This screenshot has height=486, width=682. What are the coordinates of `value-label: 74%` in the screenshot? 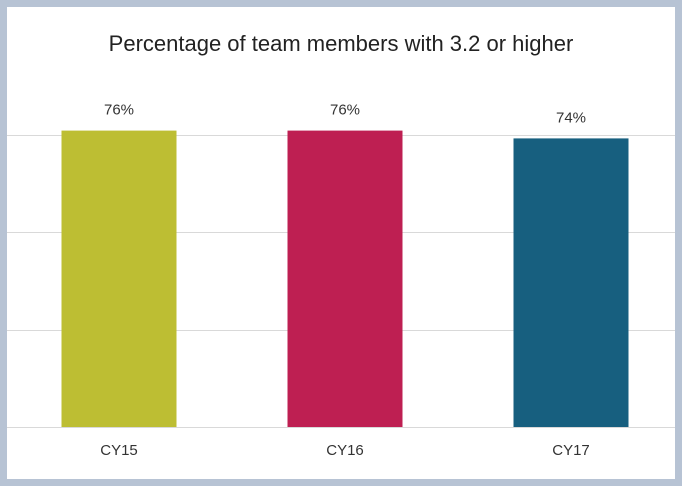 It's located at (571, 117).